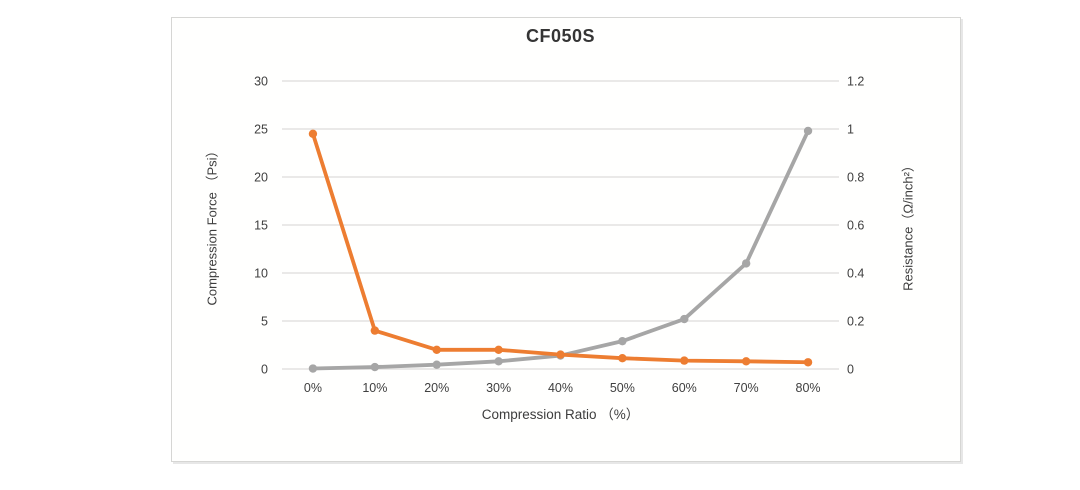 The width and height of the screenshot is (1080, 490). What do you see at coordinates (808, 388) in the screenshot?
I see `x-tick-label: 80%` at bounding box center [808, 388].